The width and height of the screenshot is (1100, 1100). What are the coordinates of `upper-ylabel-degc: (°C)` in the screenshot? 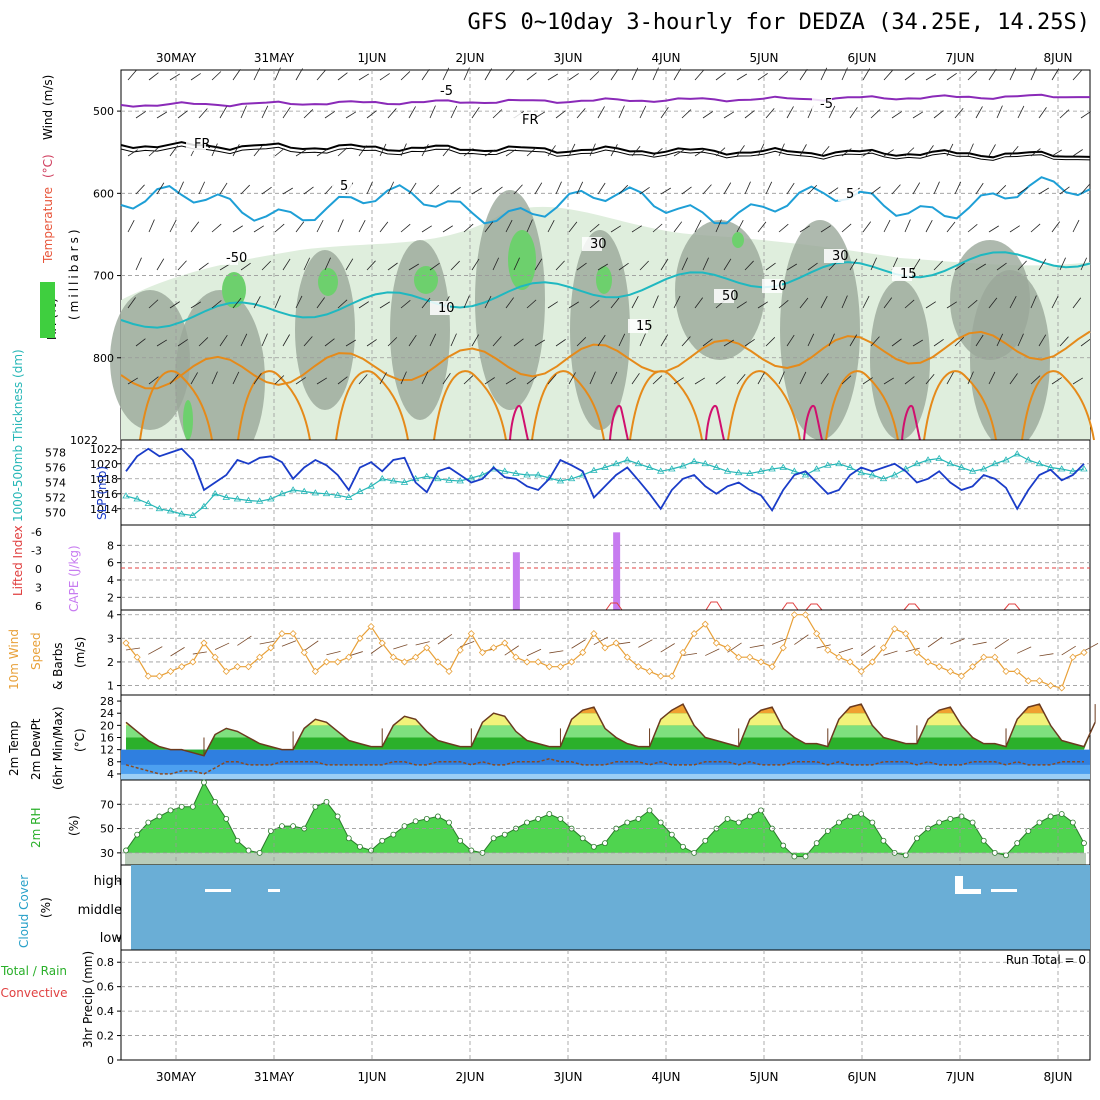 It's located at (48, 166).